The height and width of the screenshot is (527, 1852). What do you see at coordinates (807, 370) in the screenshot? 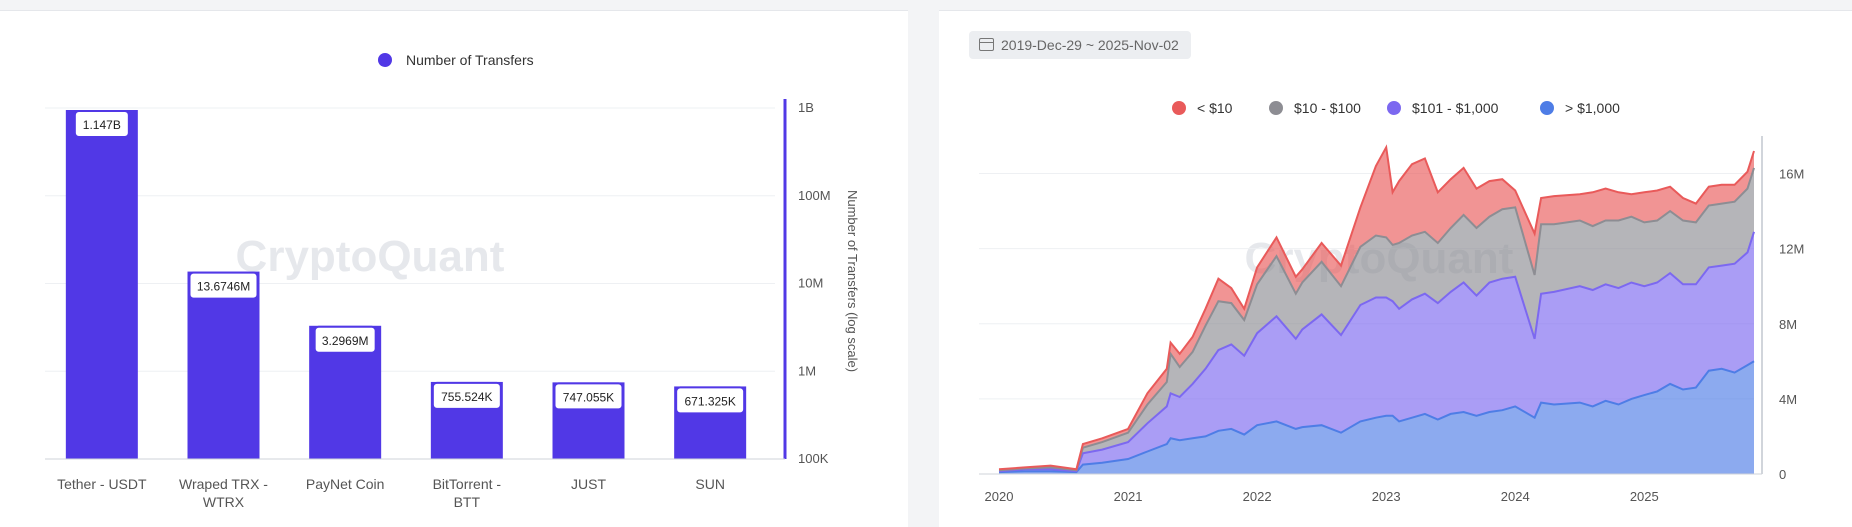
I see `y-tick-label: 1M` at bounding box center [807, 370].